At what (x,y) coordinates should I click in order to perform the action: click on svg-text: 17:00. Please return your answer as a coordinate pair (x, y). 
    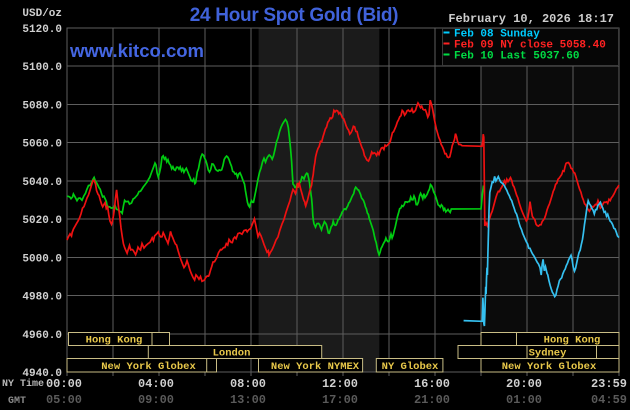
    Looking at the image, I should click on (340, 400).